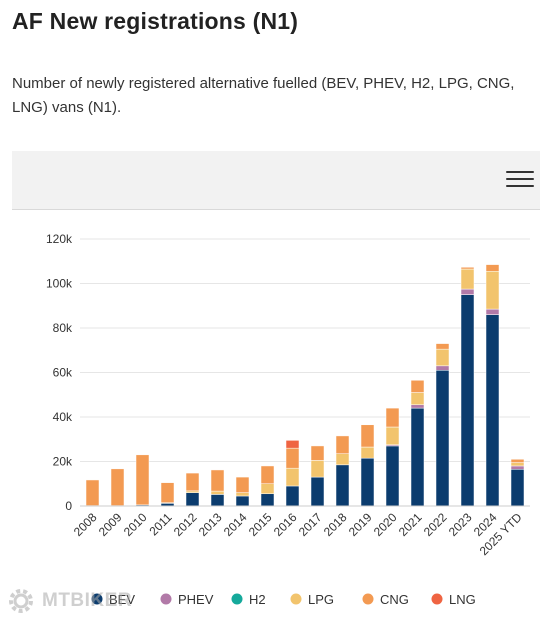 The width and height of the screenshot is (540, 623). Describe the element at coordinates (87, 600) in the screenshot. I see `watermark-text: MTBIKER` at that location.